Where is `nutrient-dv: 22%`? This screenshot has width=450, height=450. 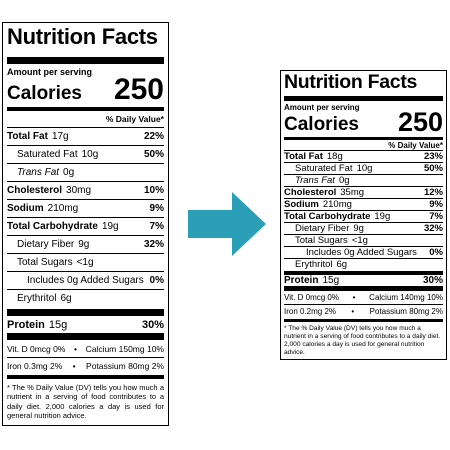
nutrient-dv: 22% is located at coordinates (153, 136).